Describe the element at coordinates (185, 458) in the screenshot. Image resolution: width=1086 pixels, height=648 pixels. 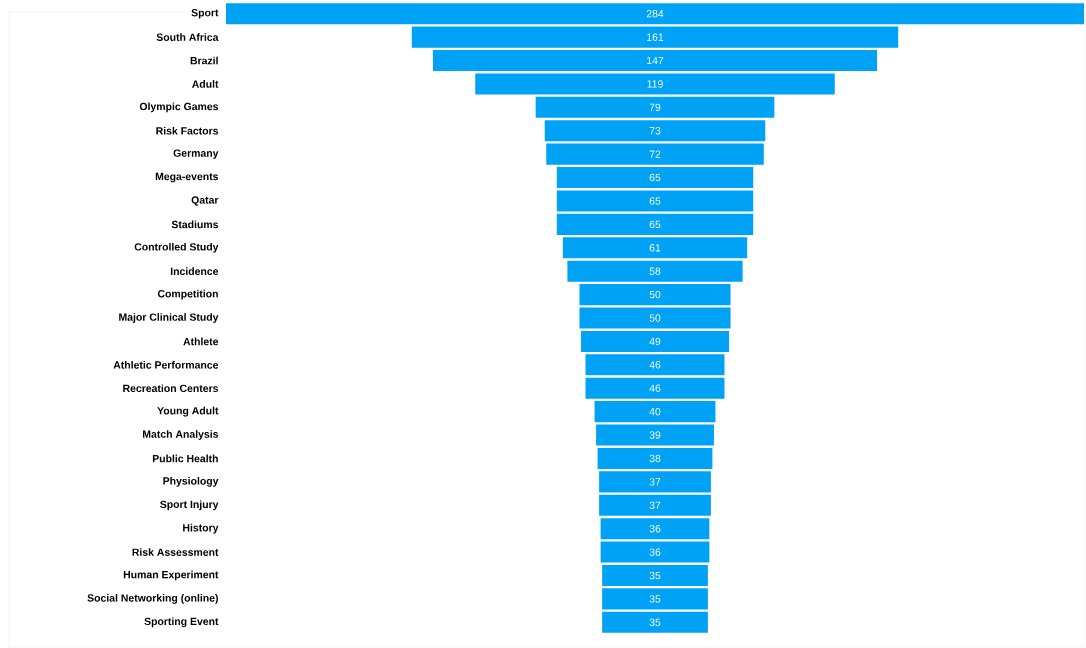
I see `category-label: Public Health` at that location.